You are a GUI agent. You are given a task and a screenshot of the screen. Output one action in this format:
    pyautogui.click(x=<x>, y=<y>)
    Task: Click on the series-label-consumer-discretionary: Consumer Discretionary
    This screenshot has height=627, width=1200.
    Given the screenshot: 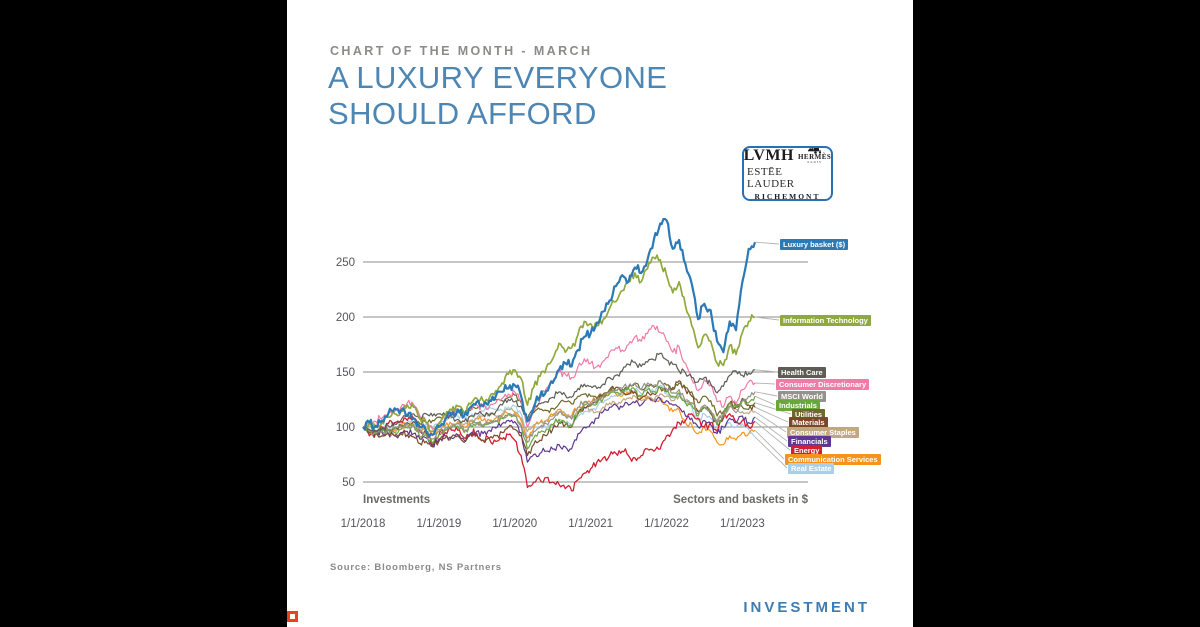 What is the action you would take?
    pyautogui.click(x=823, y=384)
    